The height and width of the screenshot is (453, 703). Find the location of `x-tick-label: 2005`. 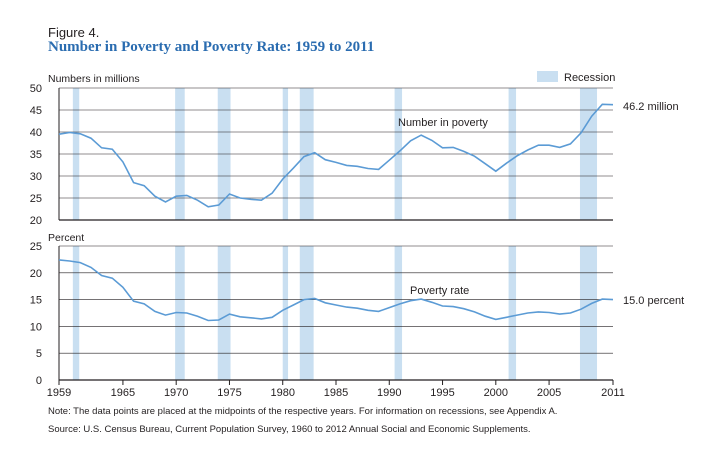

x-tick-label: 2005 is located at coordinates (549, 393).